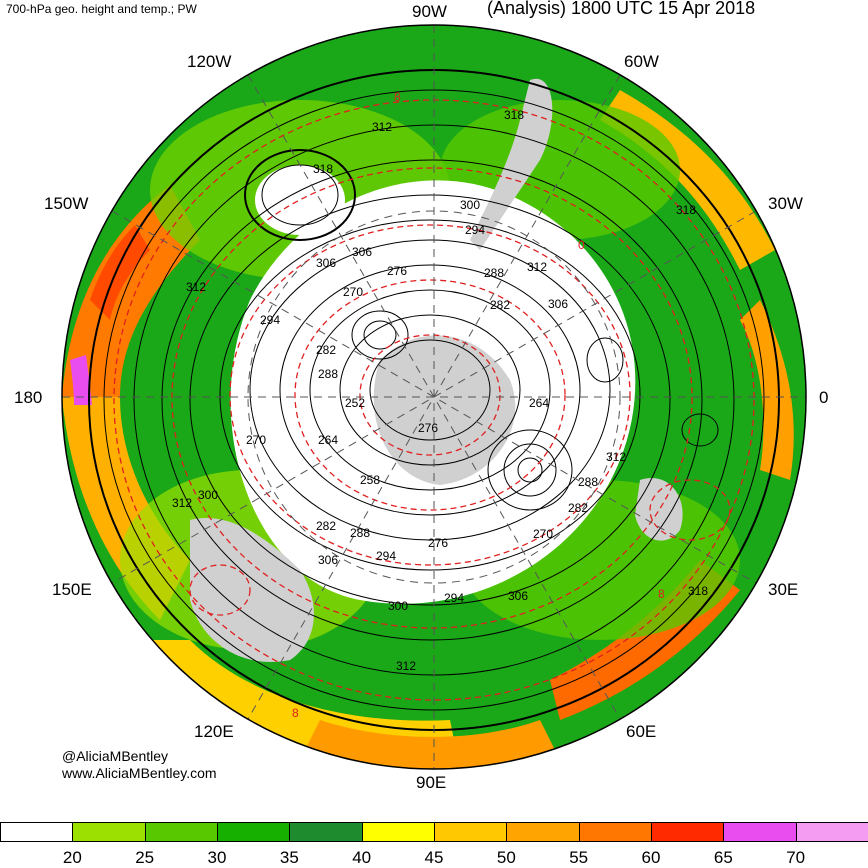  What do you see at coordinates (115, 756) in the screenshot?
I see `credit-handle: @AliciaMBentley` at bounding box center [115, 756].